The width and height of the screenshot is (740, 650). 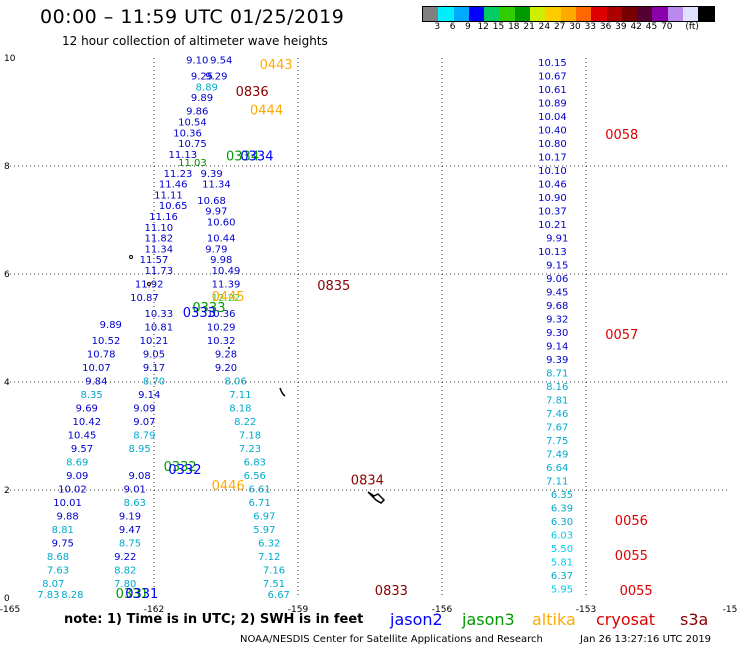 I want to click on wave-height-label: 8.79, so click(x=144, y=436).